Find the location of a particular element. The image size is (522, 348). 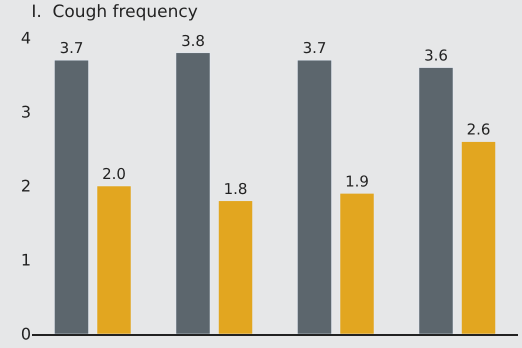

y-tick-label: 1 is located at coordinates (25, 260).